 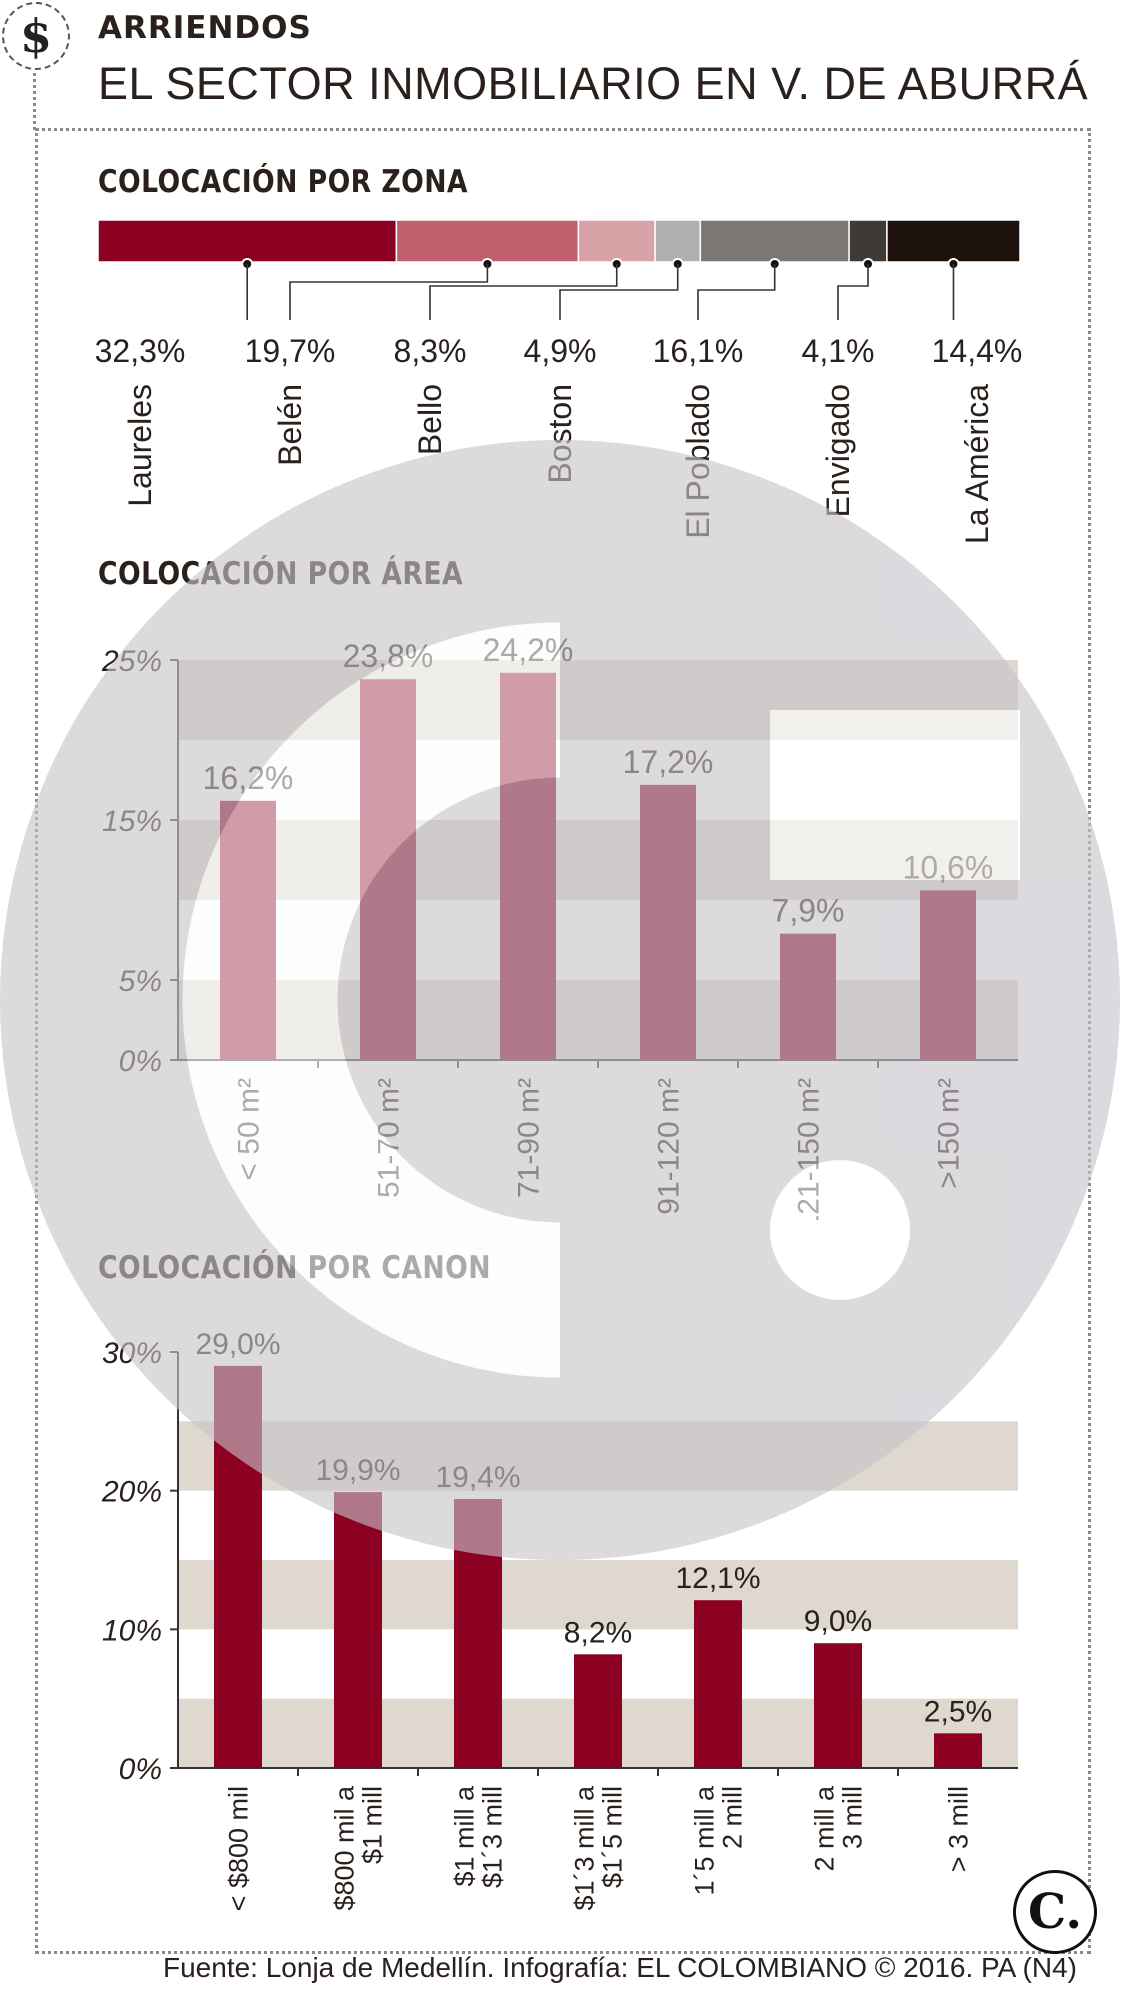 I want to click on x-category-label: 3 mill, so click(x=853, y=1817).